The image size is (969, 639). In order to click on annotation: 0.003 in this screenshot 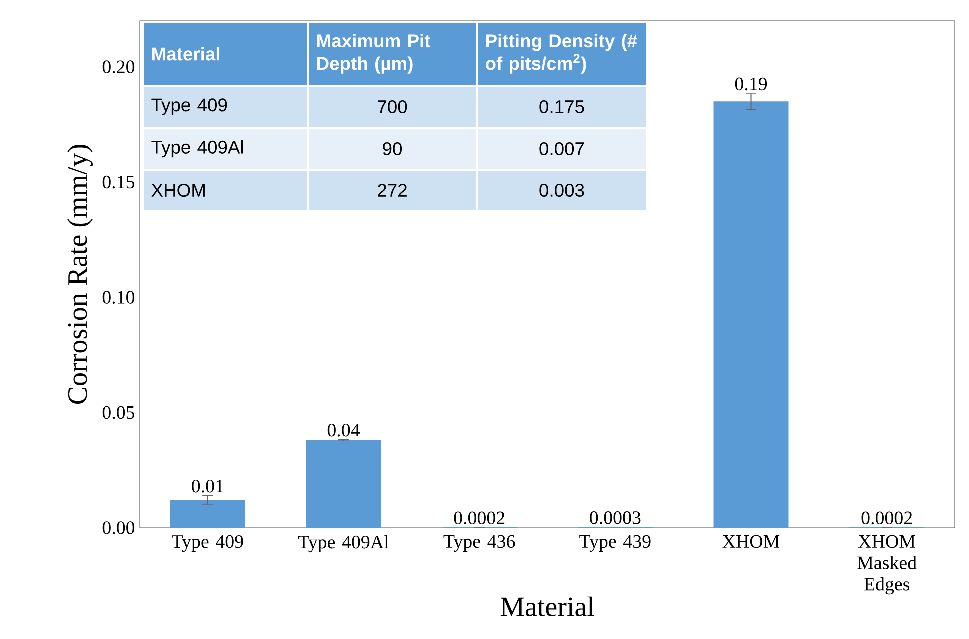, I will do `click(562, 191)`.